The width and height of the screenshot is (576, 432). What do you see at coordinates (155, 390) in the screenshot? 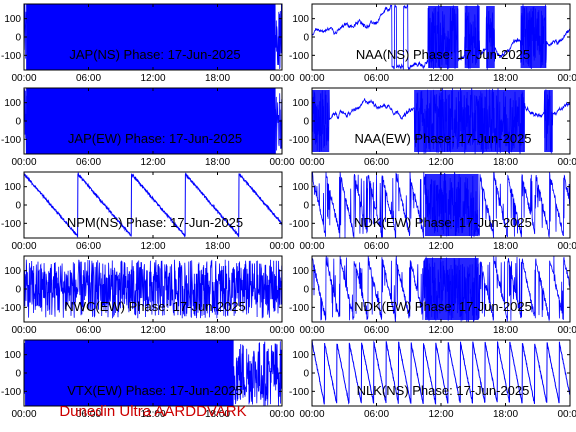
I see `panel-title: VTX(EW) Phase: 17-Jun-2025` at bounding box center [155, 390].